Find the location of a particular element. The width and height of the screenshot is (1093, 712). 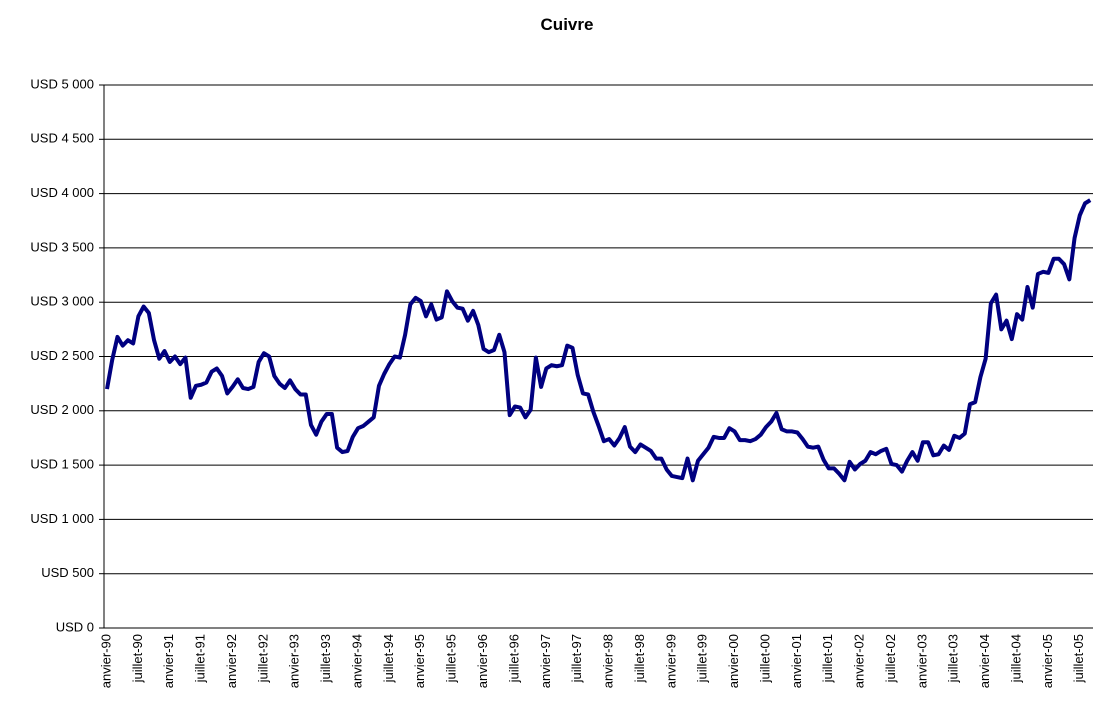

x-tick-label: anvier-03 is located at coordinates (921, 661).